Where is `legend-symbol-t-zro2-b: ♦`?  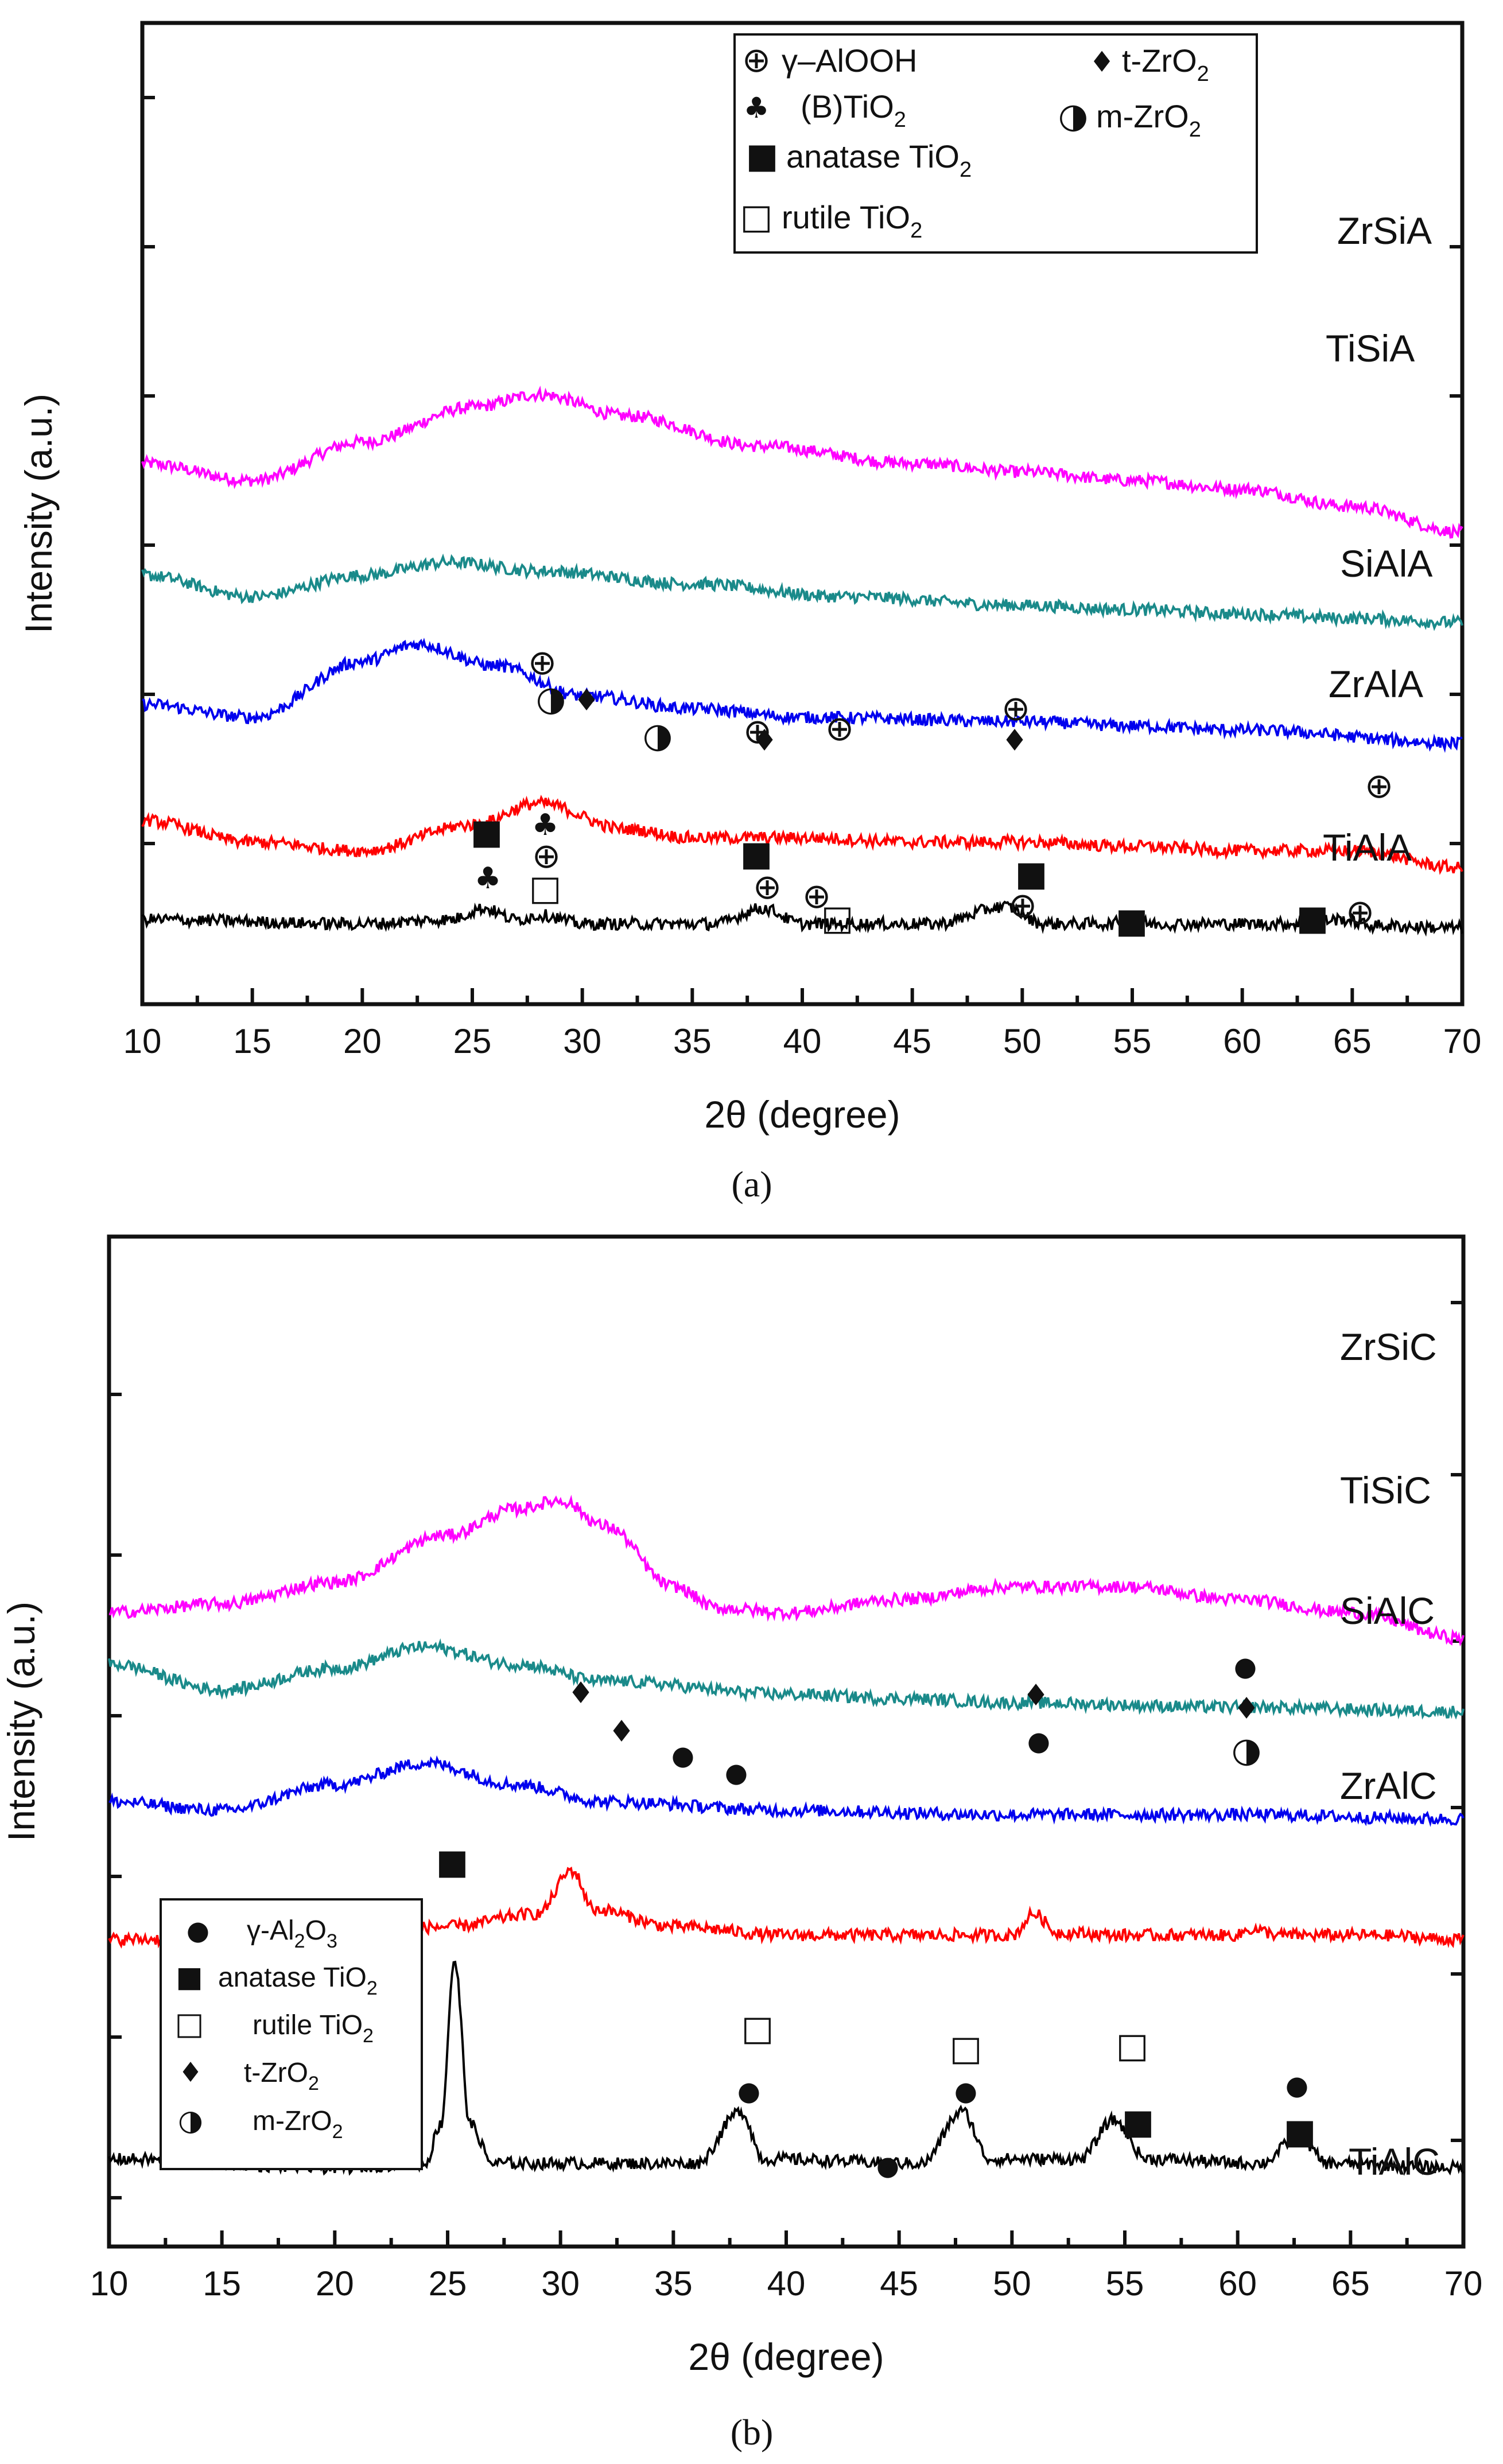
legend-symbol-t-zro2-b: ♦ is located at coordinates (190, 2073).